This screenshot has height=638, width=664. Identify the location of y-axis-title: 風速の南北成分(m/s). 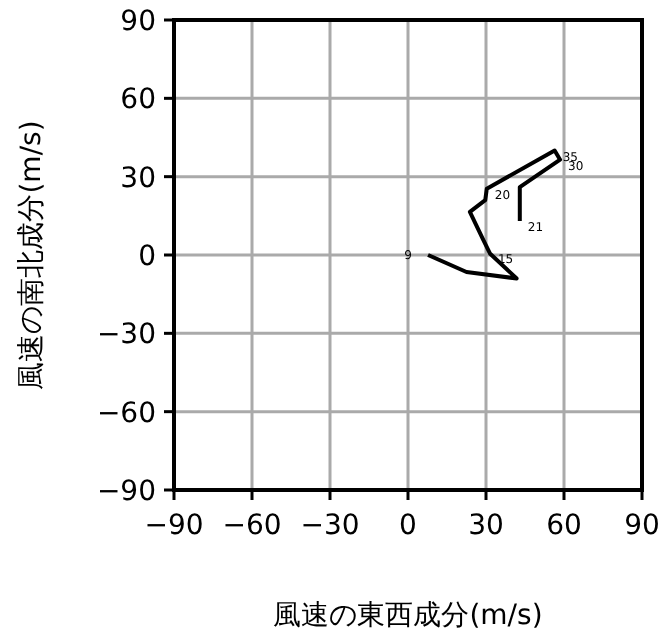
(32, 255).